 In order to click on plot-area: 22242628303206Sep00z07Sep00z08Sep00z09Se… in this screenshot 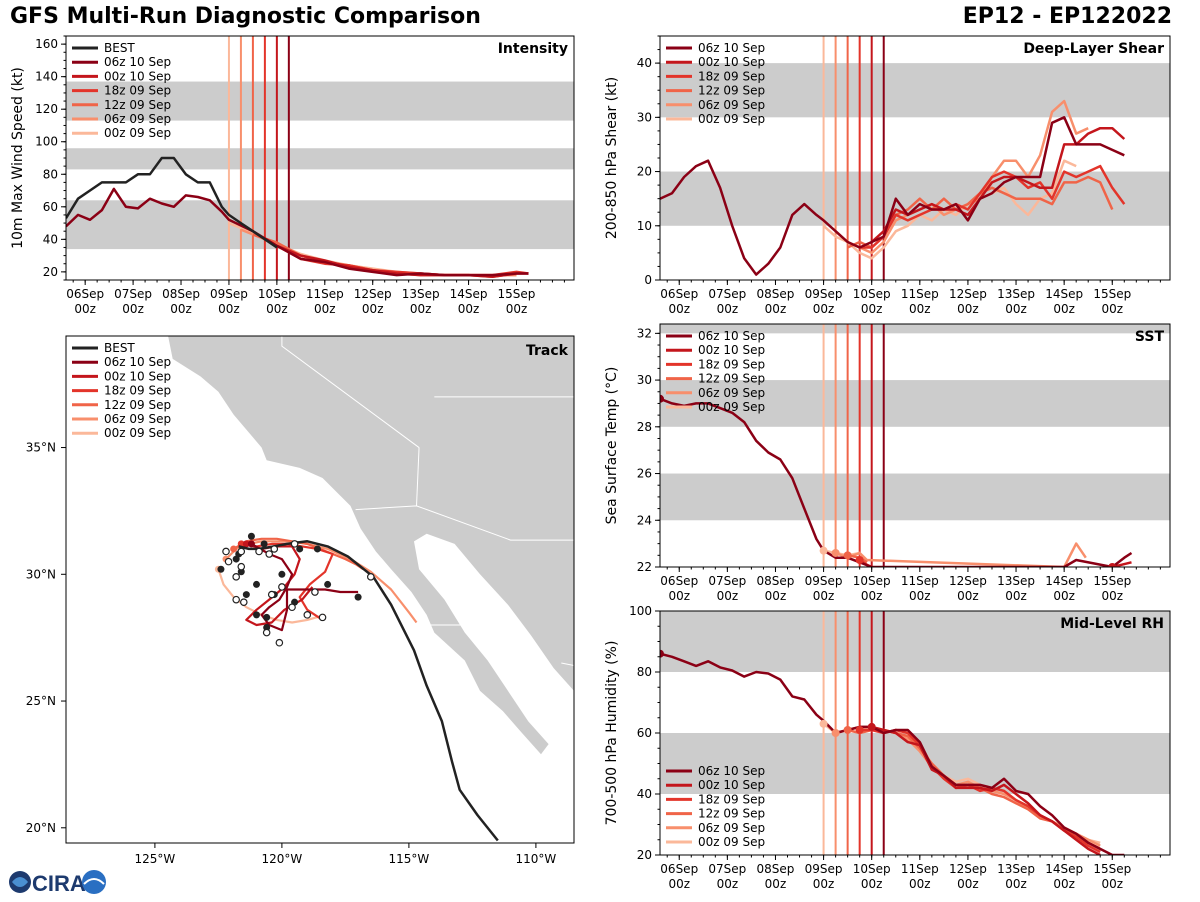, I will do `click(887, 463)`.